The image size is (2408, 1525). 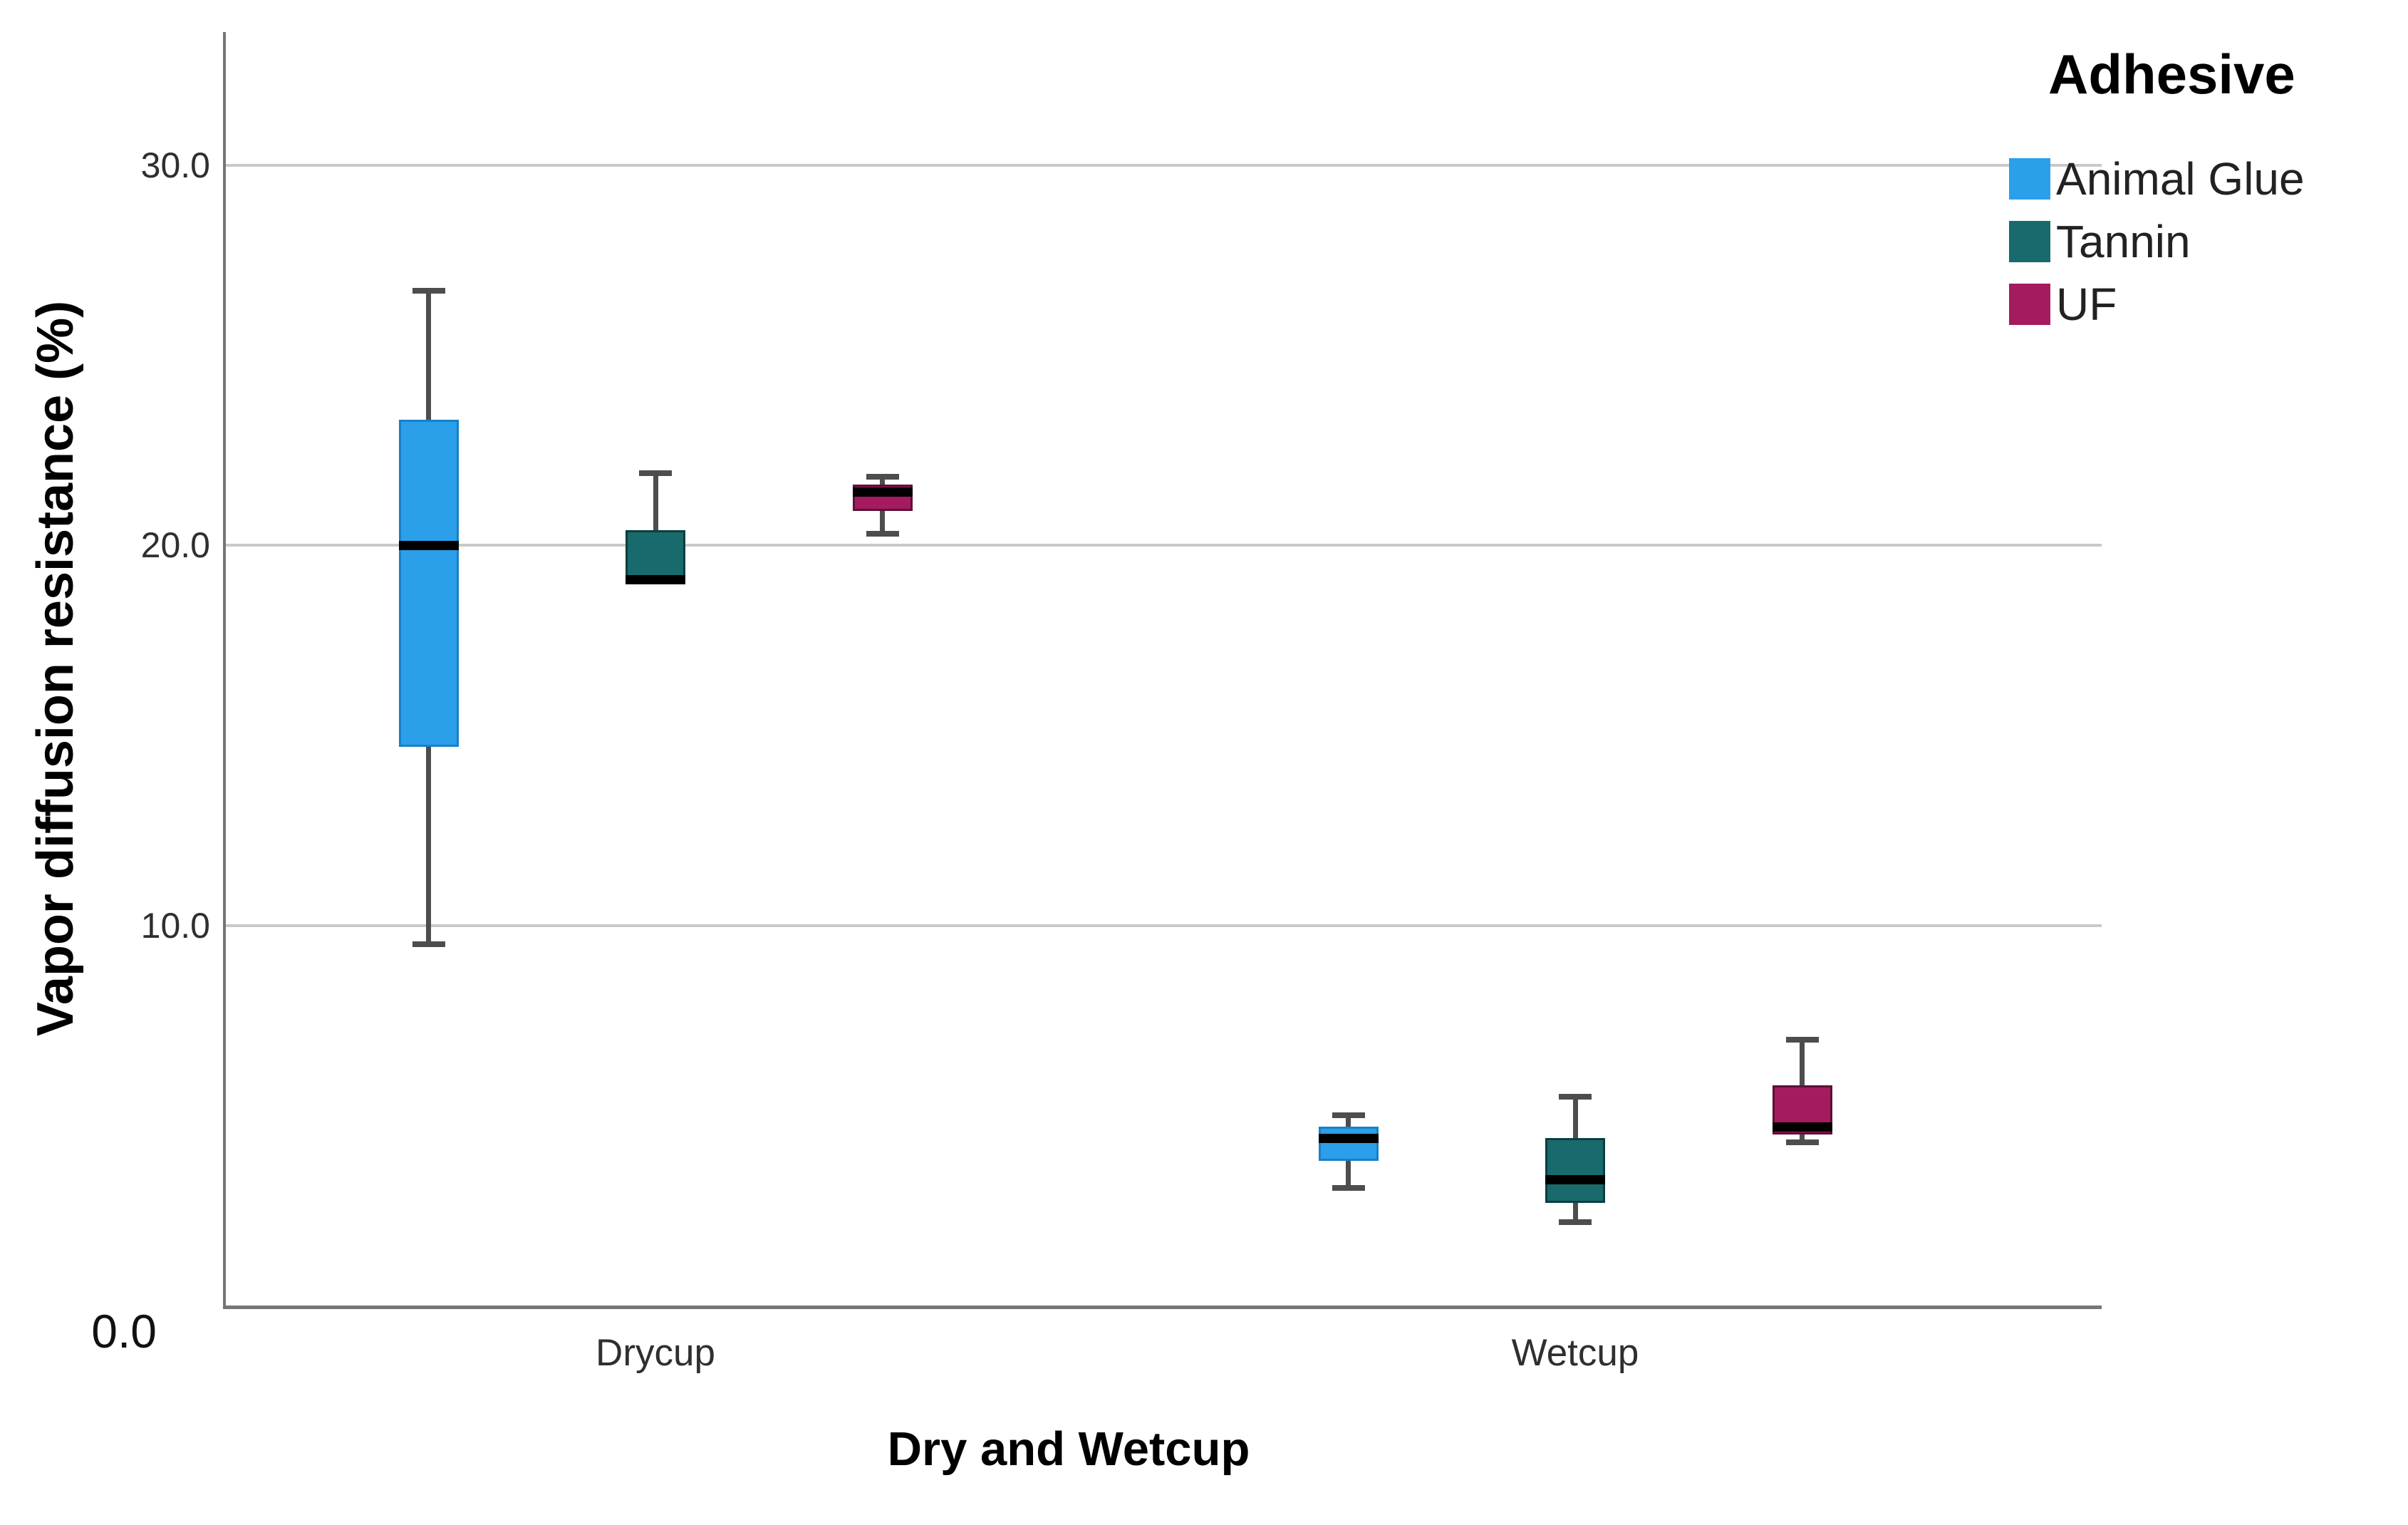 What do you see at coordinates (1575, 1212) in the screenshot?
I see `whisker-lower-tannin-wetcup` at bounding box center [1575, 1212].